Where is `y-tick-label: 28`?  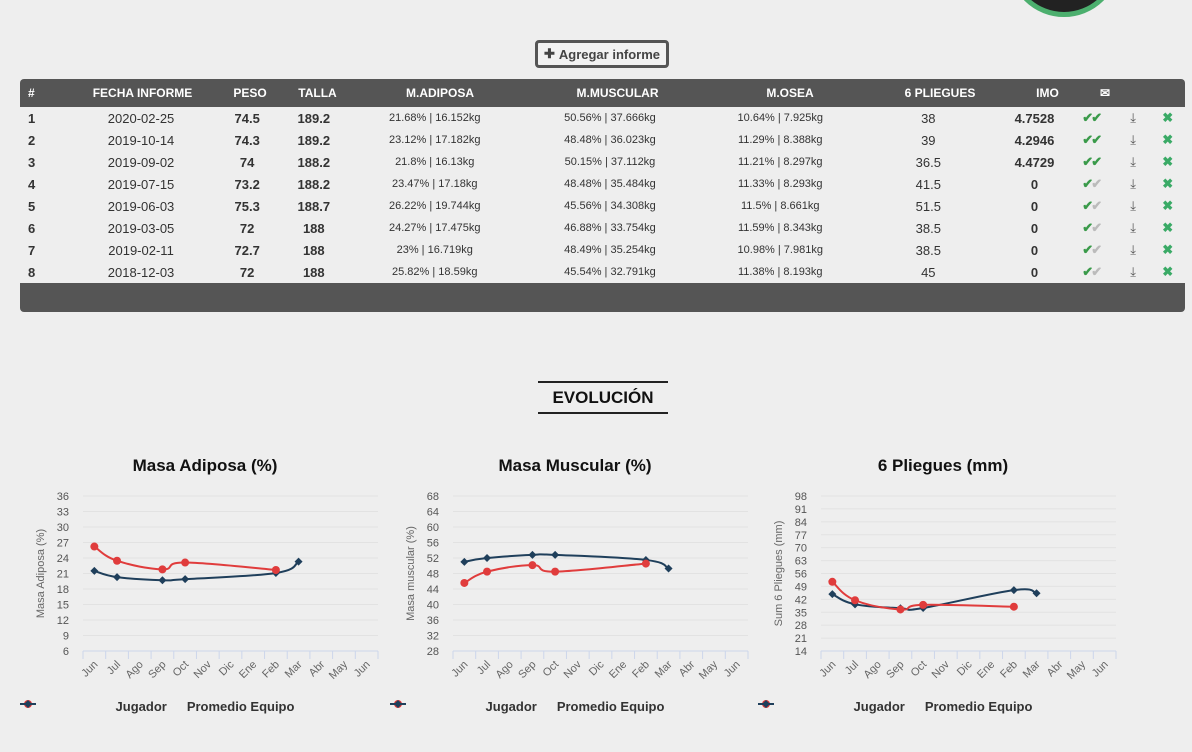
y-tick-label: 28 is located at coordinates (433, 652).